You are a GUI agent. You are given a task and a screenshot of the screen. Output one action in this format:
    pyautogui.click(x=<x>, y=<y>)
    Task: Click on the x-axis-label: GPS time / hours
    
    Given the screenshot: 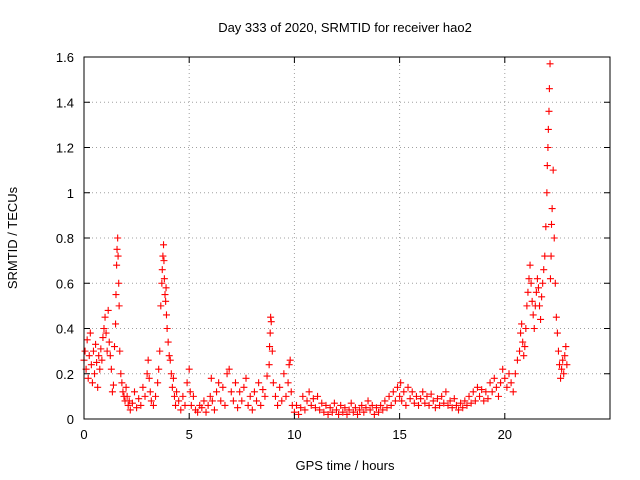 What is the action you would take?
    pyautogui.click(x=345, y=465)
    